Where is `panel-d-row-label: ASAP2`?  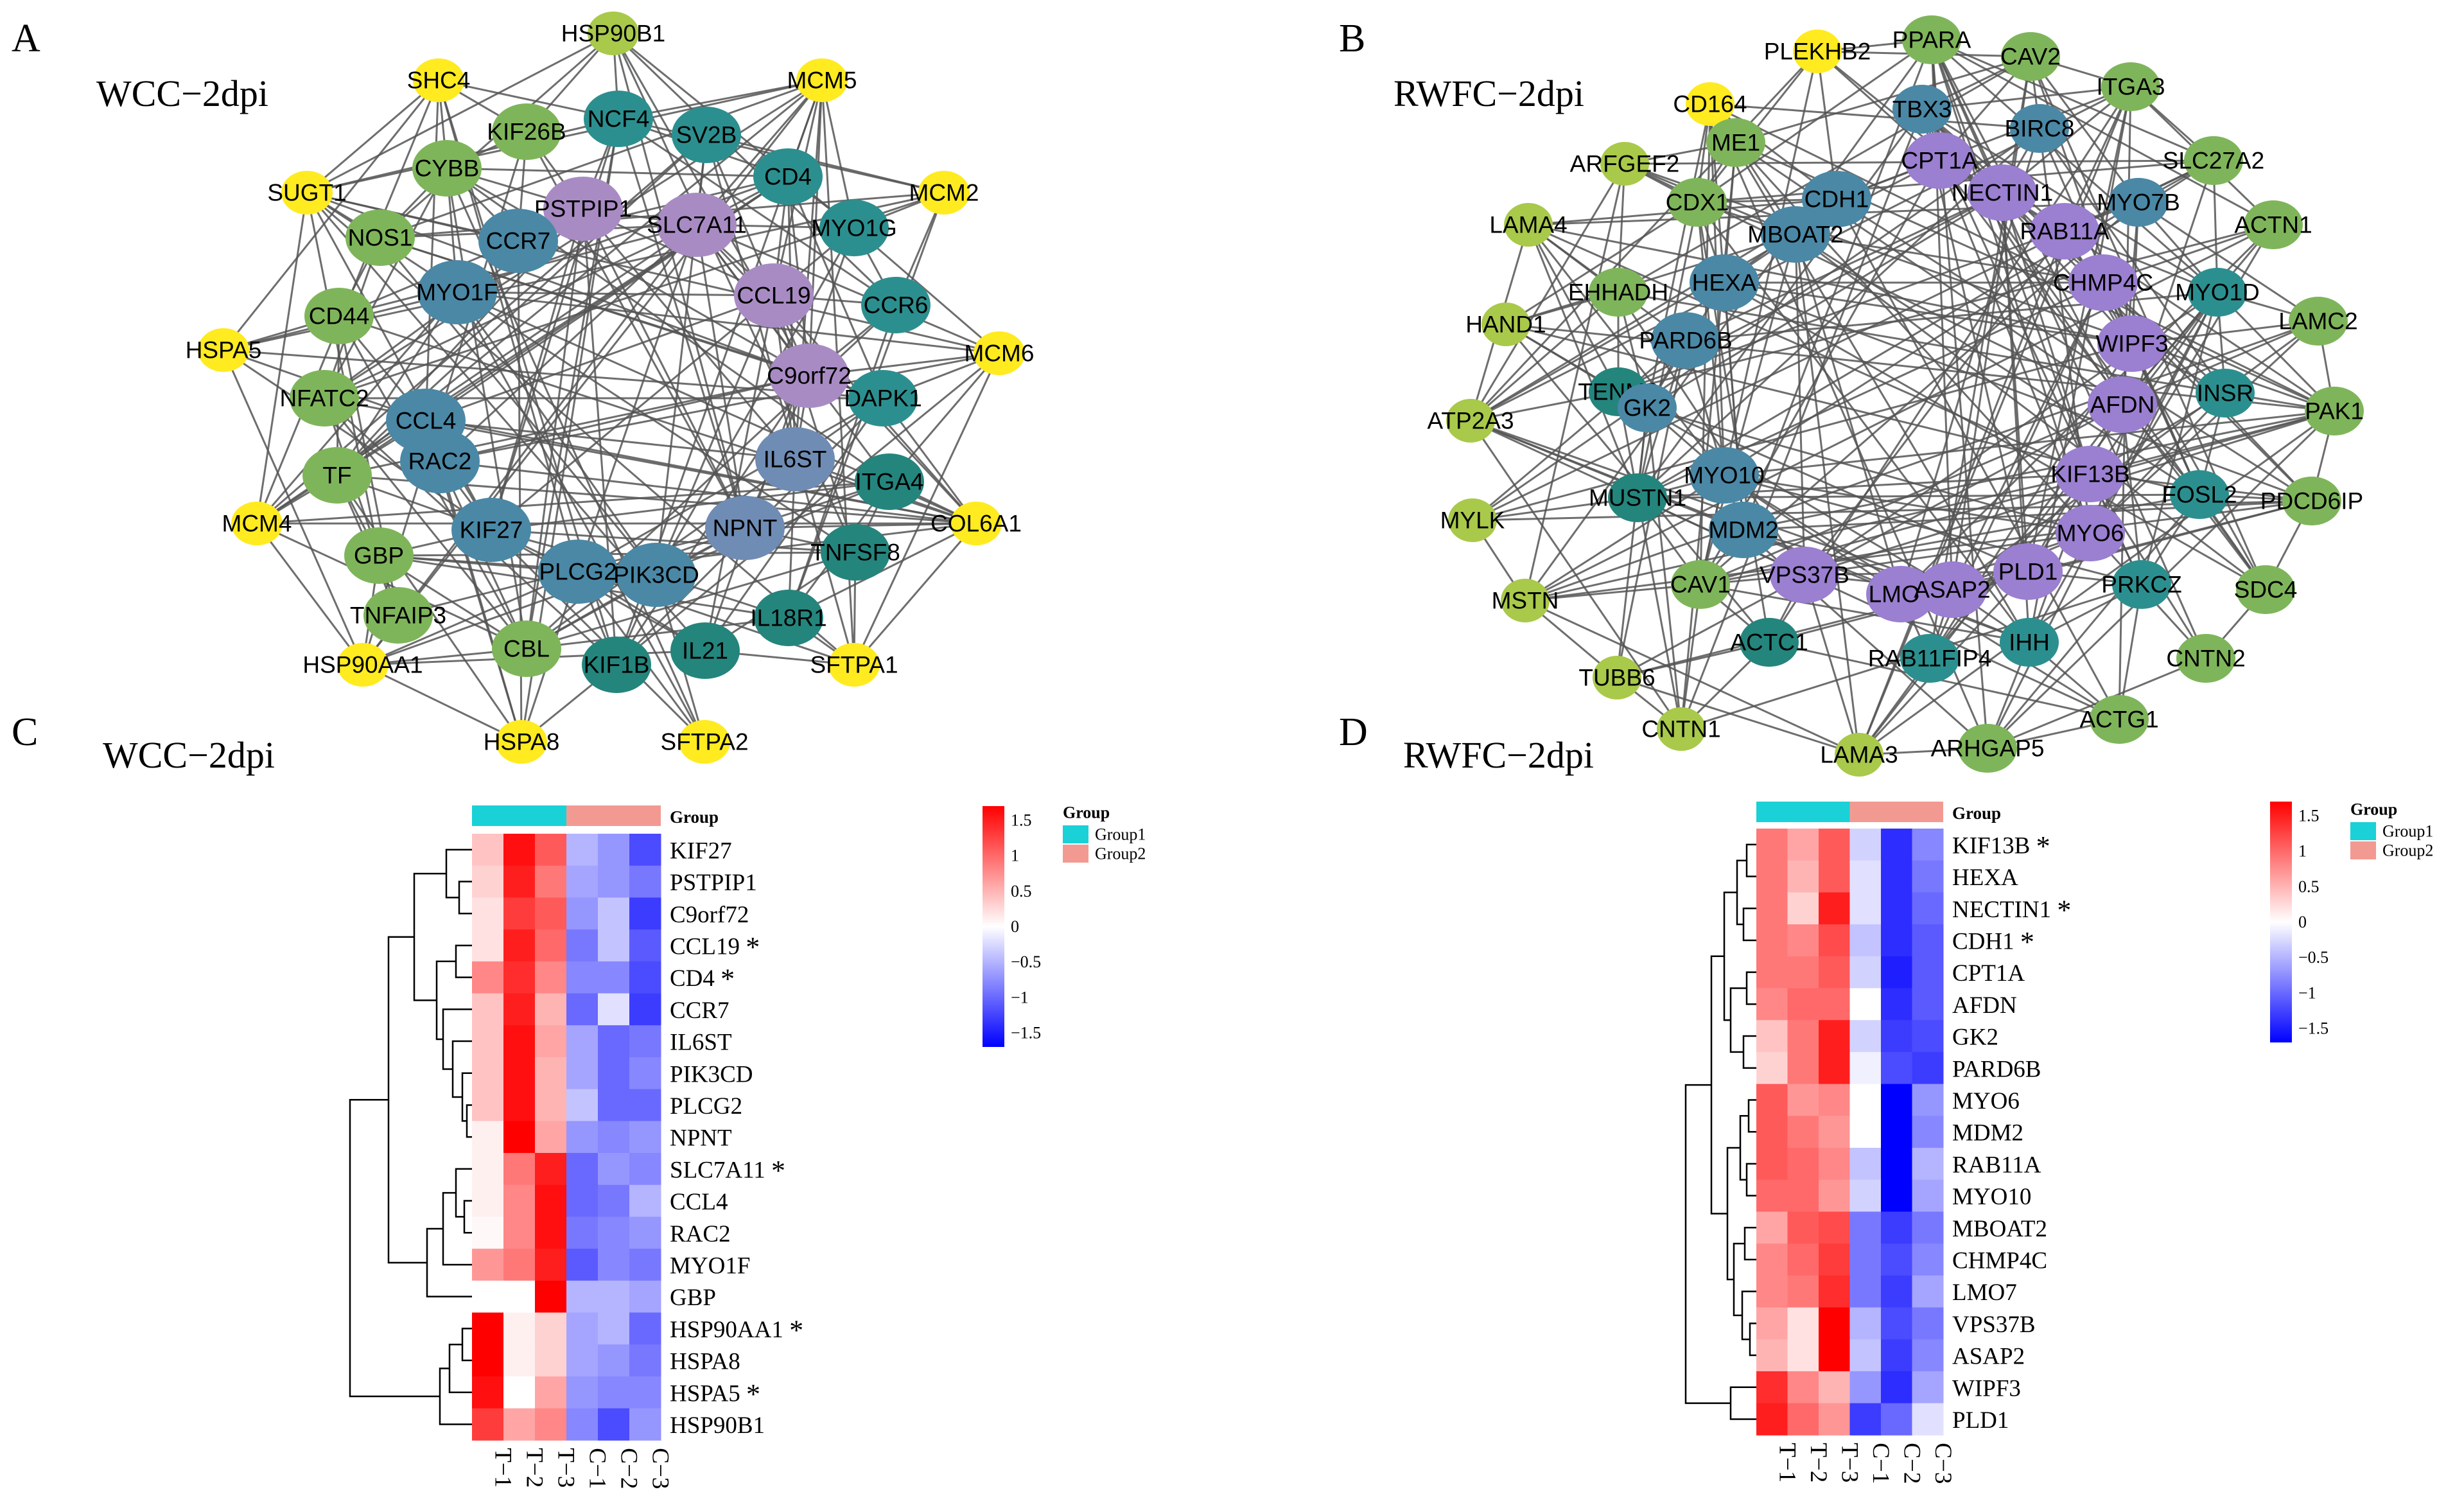
panel-d-row-label: ASAP2 is located at coordinates (1989, 1357).